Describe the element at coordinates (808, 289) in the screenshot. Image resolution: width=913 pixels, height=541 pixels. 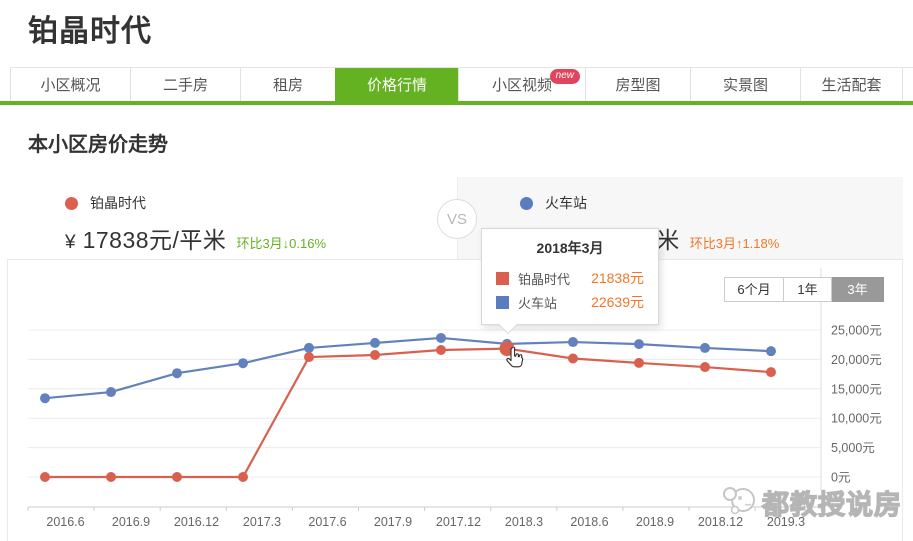
I see `period-1year-button: 1年` at that location.